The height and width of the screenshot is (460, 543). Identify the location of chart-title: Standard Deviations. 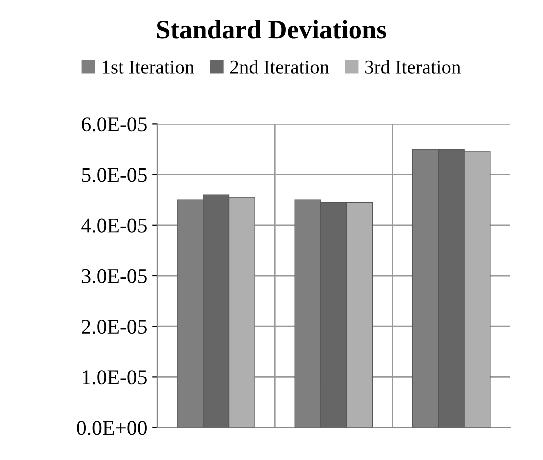
(271, 29).